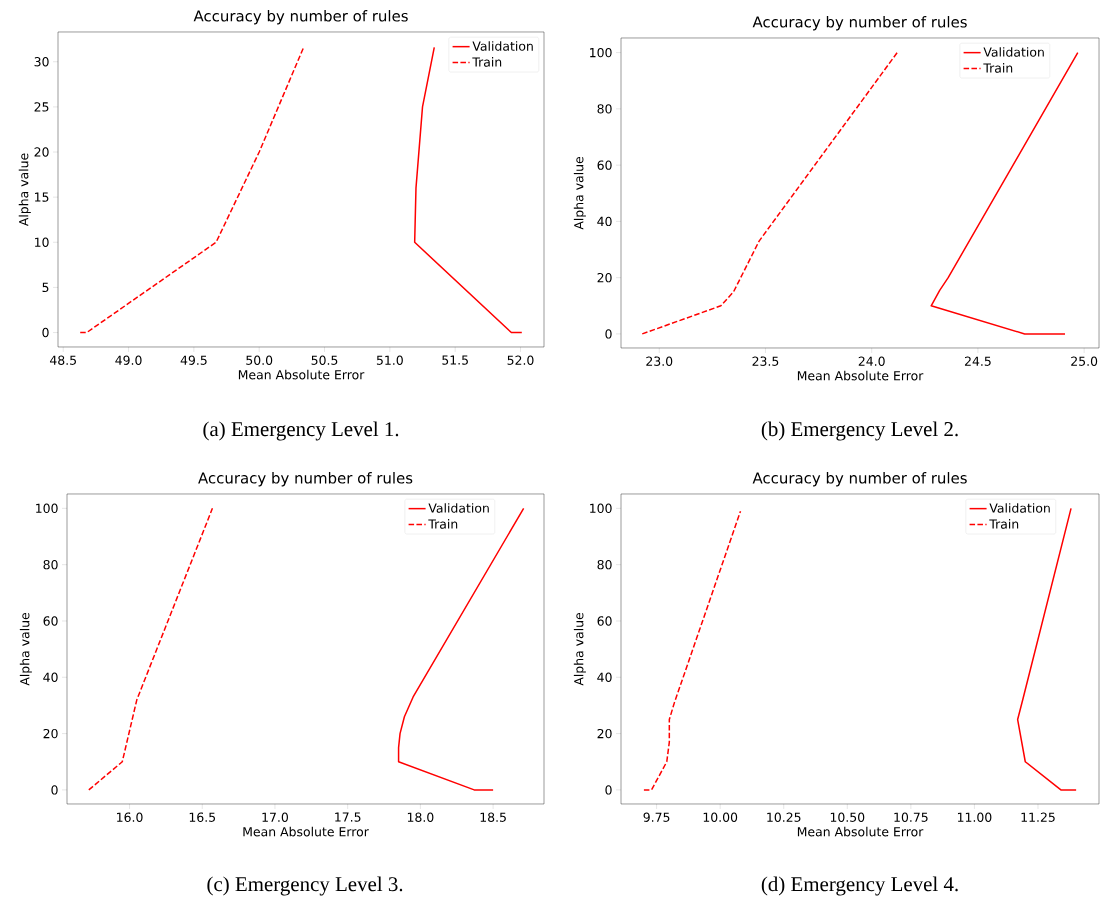  I want to click on x-tick-label: 51.5, so click(455, 360).